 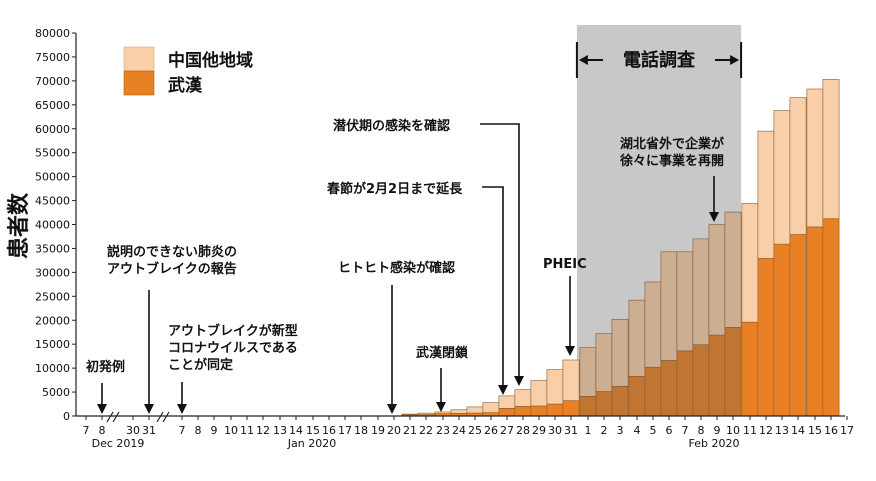 What do you see at coordinates (149, 430) in the screenshot?
I see `x-tick-label: 31` at bounding box center [149, 430].